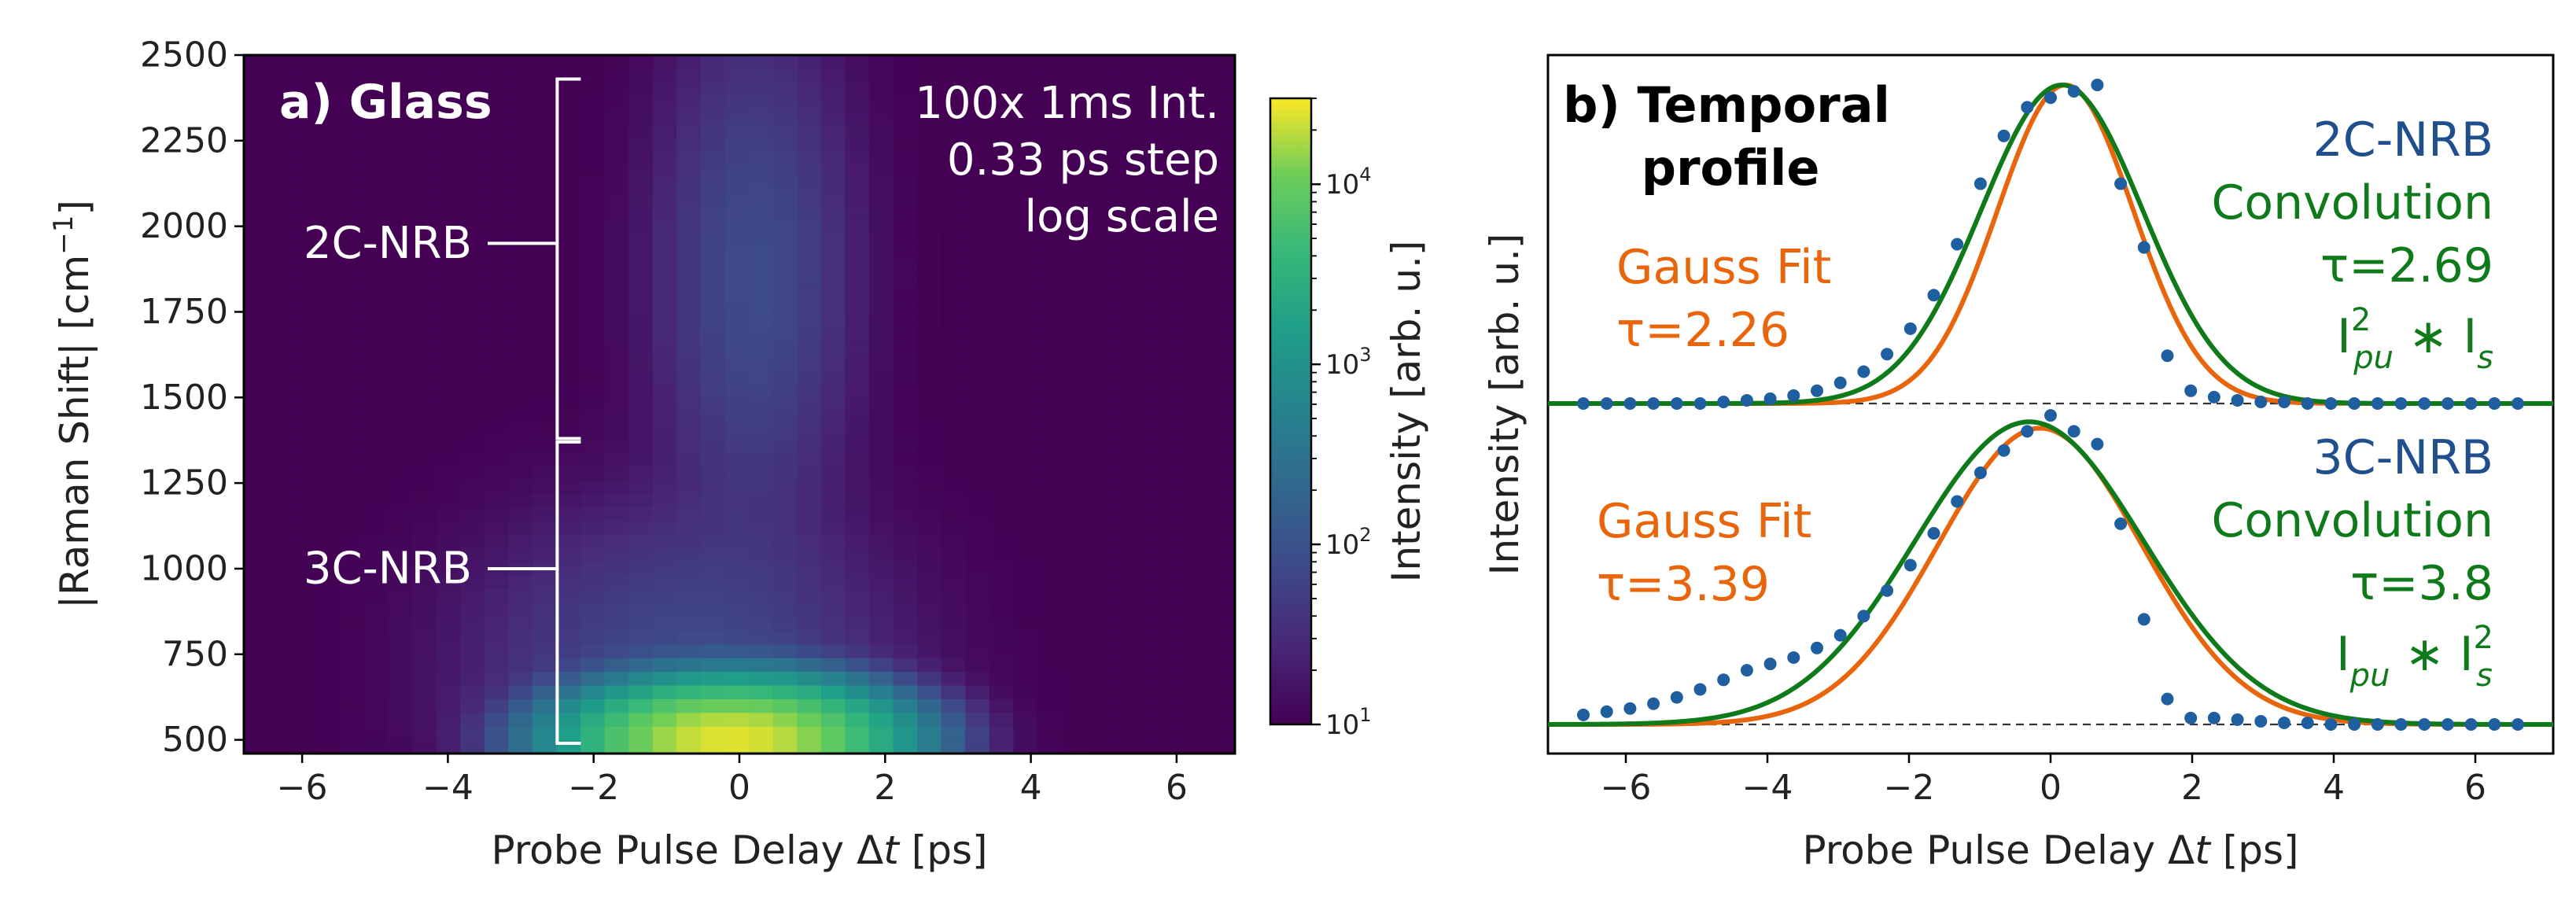 The image size is (2576, 914). I want to click on x-tick-label: −6, so click(1626, 788).